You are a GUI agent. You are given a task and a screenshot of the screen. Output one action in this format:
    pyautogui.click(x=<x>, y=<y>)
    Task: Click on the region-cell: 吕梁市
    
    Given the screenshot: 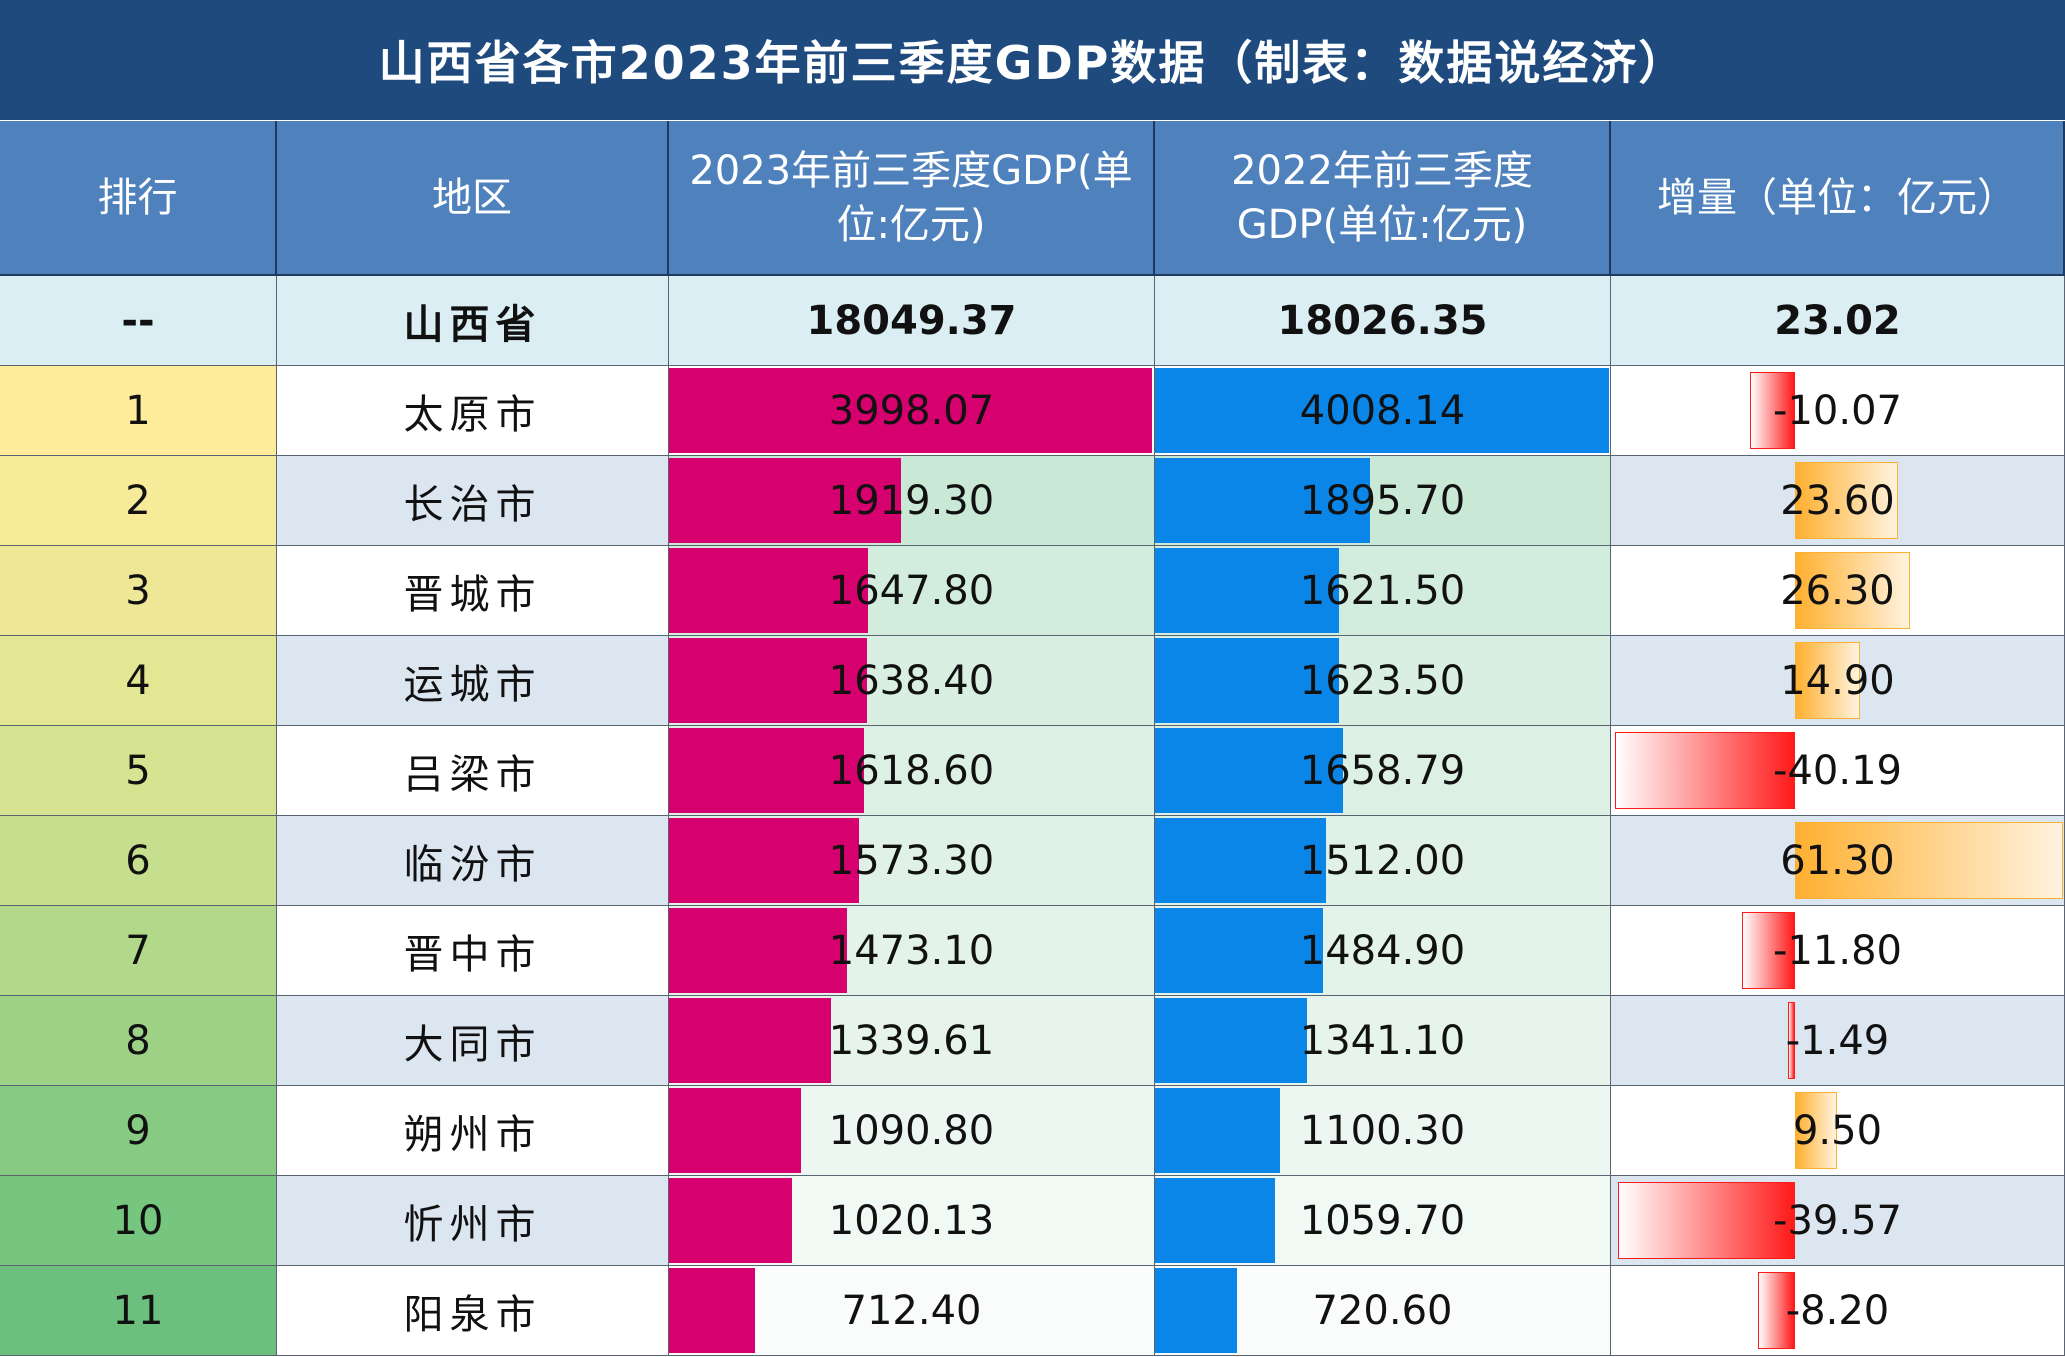 What is the action you would take?
    pyautogui.click(x=473, y=771)
    